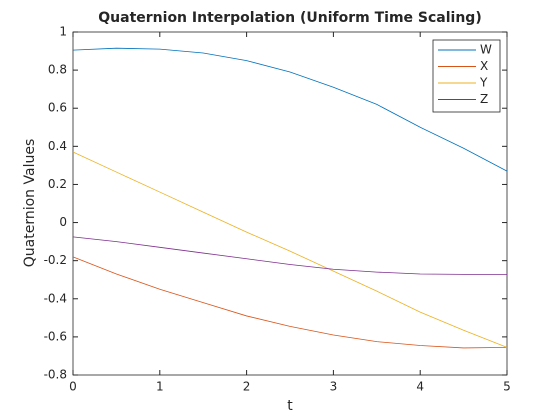  What do you see at coordinates (57, 108) in the screenshot?
I see `y-tick-label: 0.6` at bounding box center [57, 108].